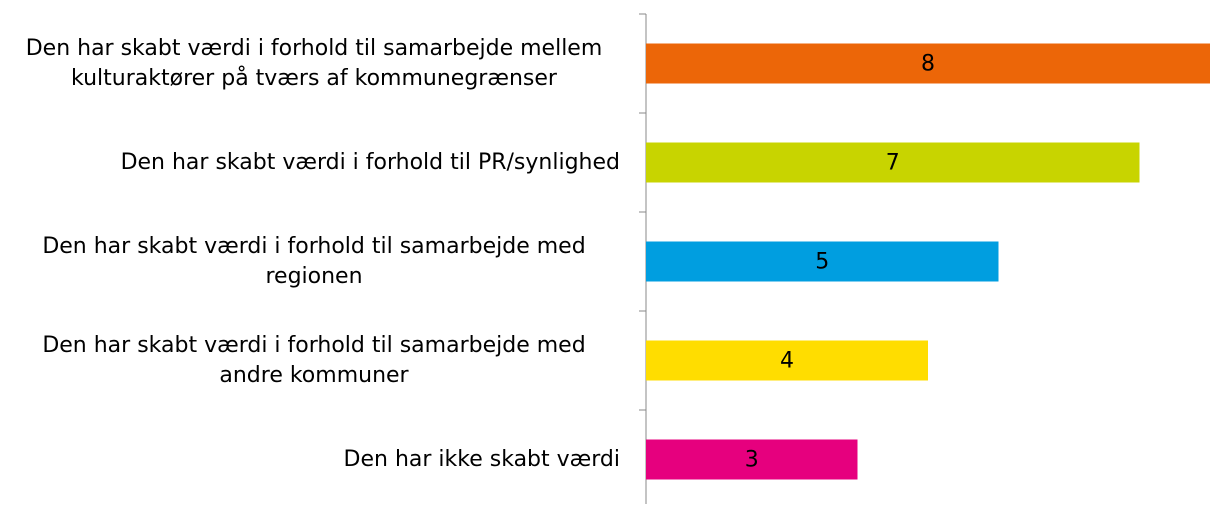 This screenshot has height=509, width=1210. I want to click on value-label: 5, so click(822, 262).